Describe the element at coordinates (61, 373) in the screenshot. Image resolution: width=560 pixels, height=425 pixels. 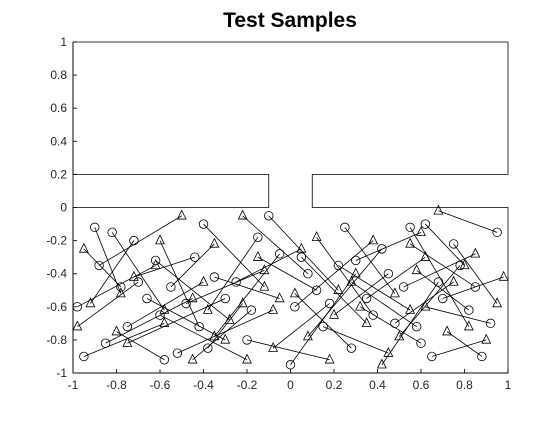
I see `y-tick-label: -1` at that location.